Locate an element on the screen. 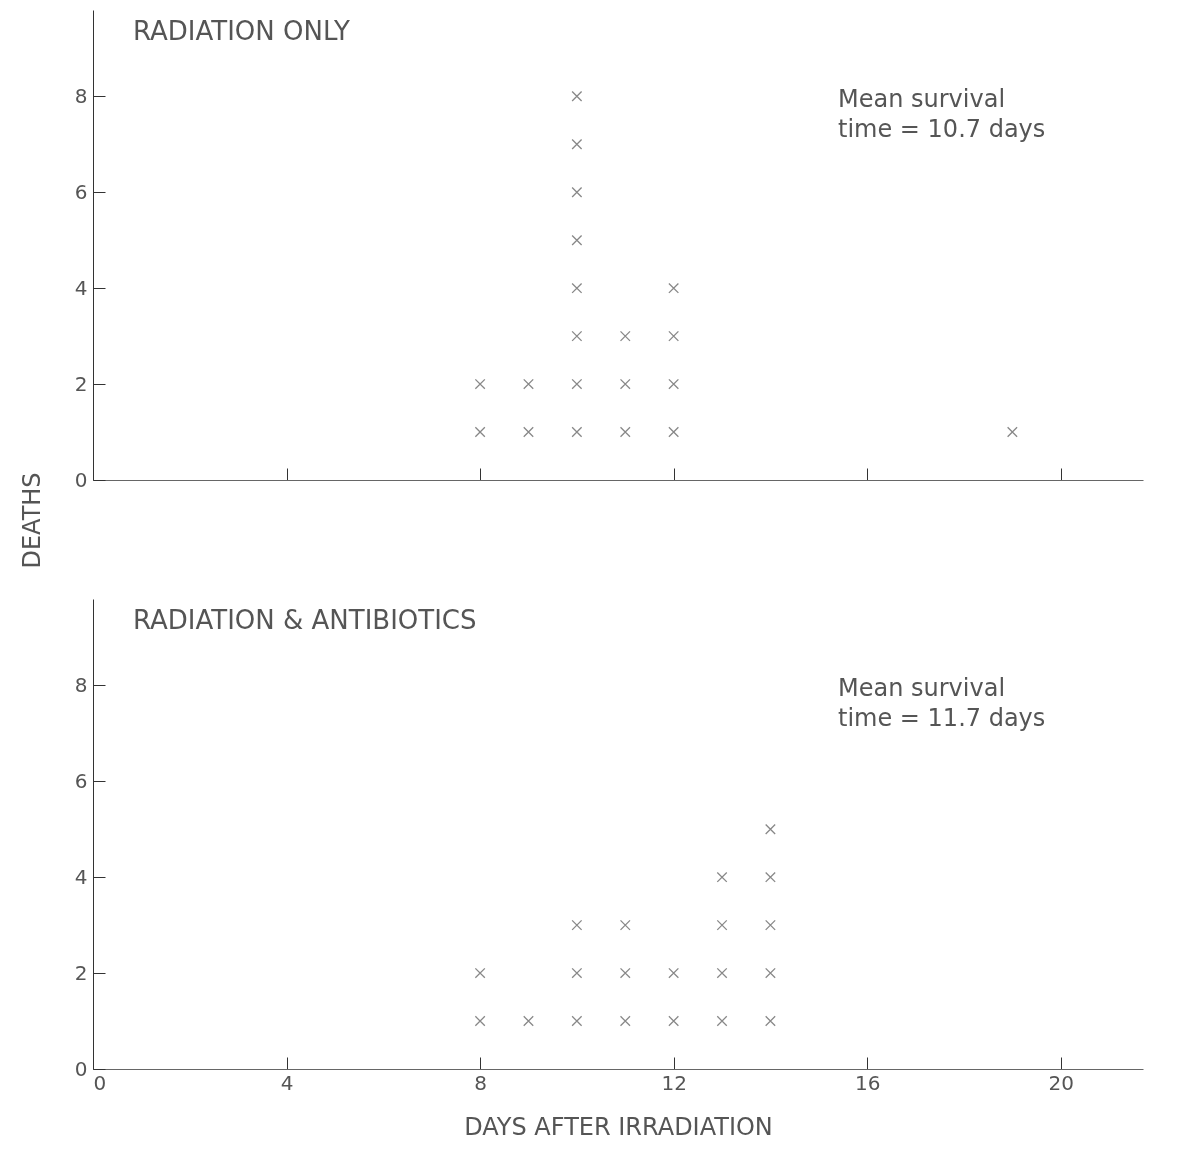  x-tick-label: 4 is located at coordinates (287, 1082).